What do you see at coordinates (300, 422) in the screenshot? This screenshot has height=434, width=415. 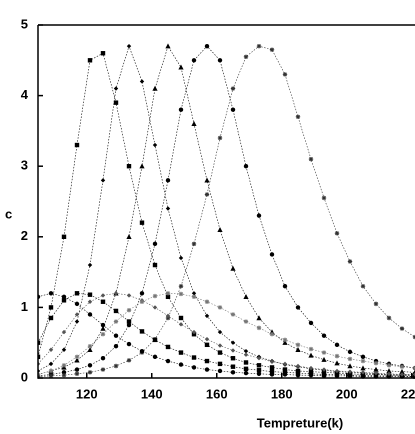 I see `x-axis-label: Tempreture(k)` at bounding box center [300, 422].